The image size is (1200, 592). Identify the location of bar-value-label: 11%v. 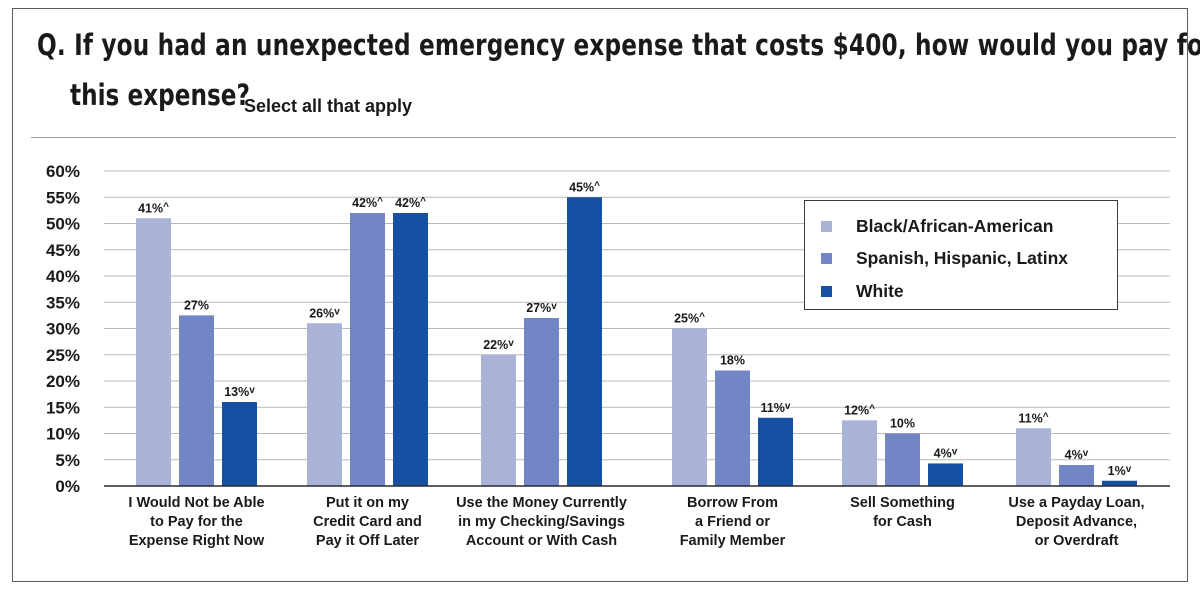
(776, 408).